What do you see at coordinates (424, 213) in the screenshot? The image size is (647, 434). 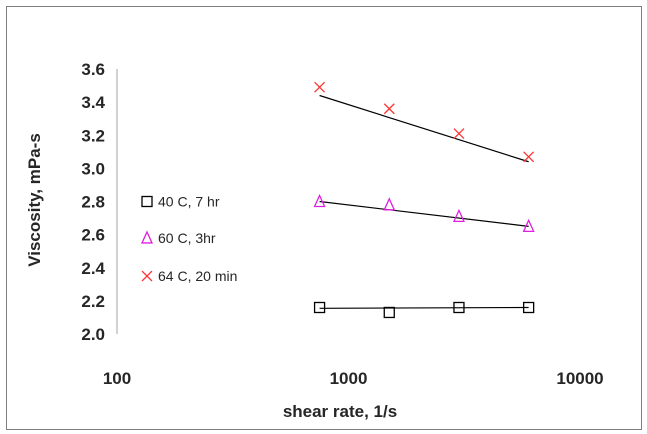 I see `trendline-triangle` at bounding box center [424, 213].